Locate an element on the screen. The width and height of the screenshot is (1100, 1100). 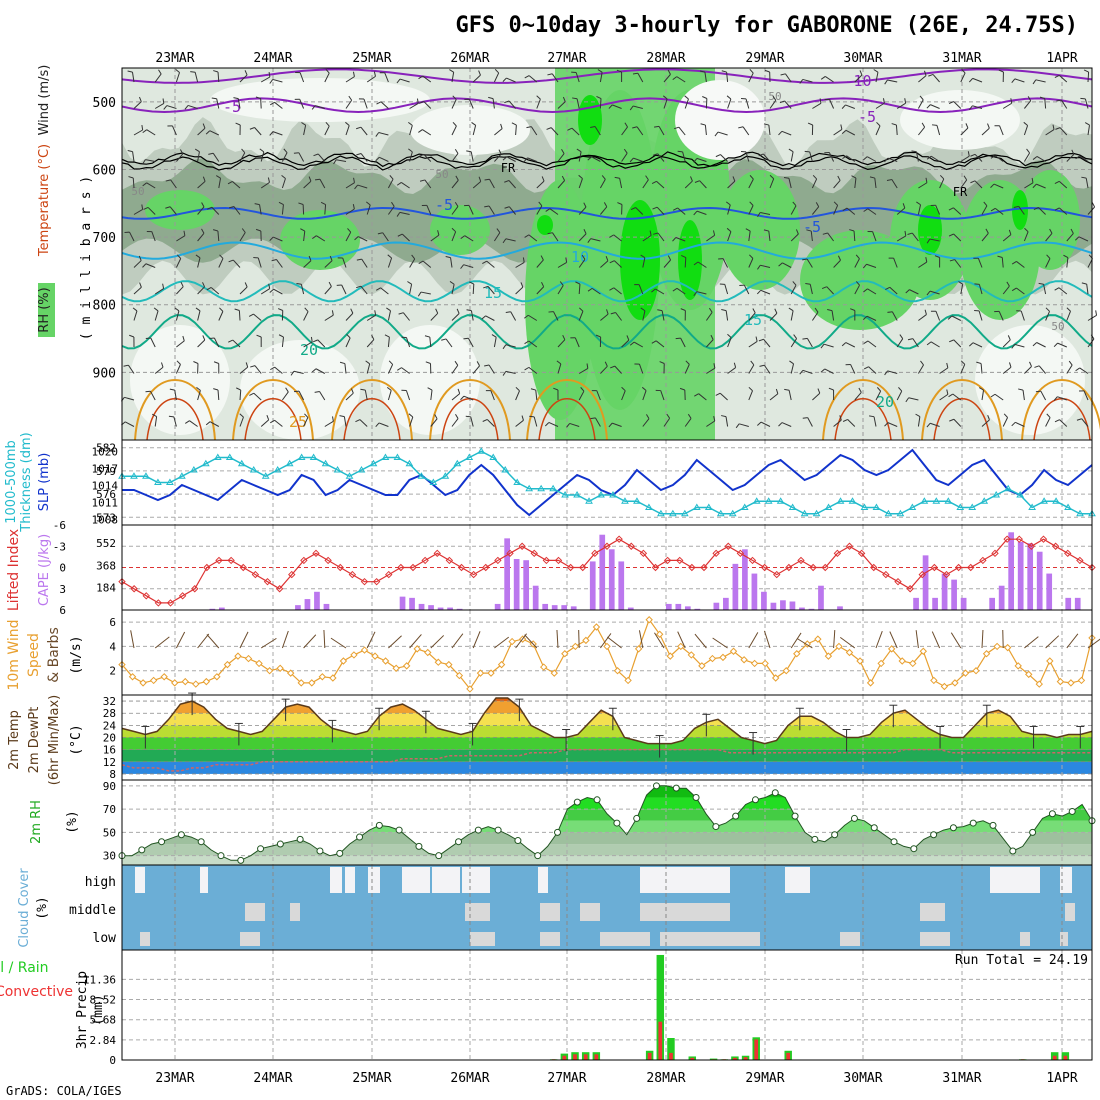
y-tick-thickness: 579 is located at coordinates (106, 471).